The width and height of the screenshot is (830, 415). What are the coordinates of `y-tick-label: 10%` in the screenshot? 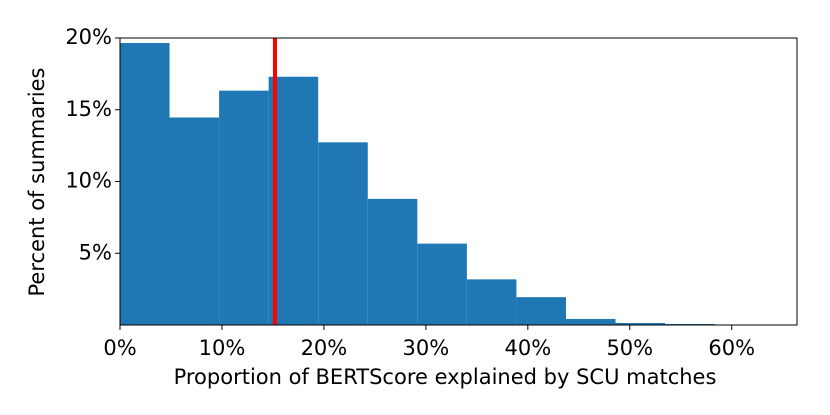 It's located at (88, 181).